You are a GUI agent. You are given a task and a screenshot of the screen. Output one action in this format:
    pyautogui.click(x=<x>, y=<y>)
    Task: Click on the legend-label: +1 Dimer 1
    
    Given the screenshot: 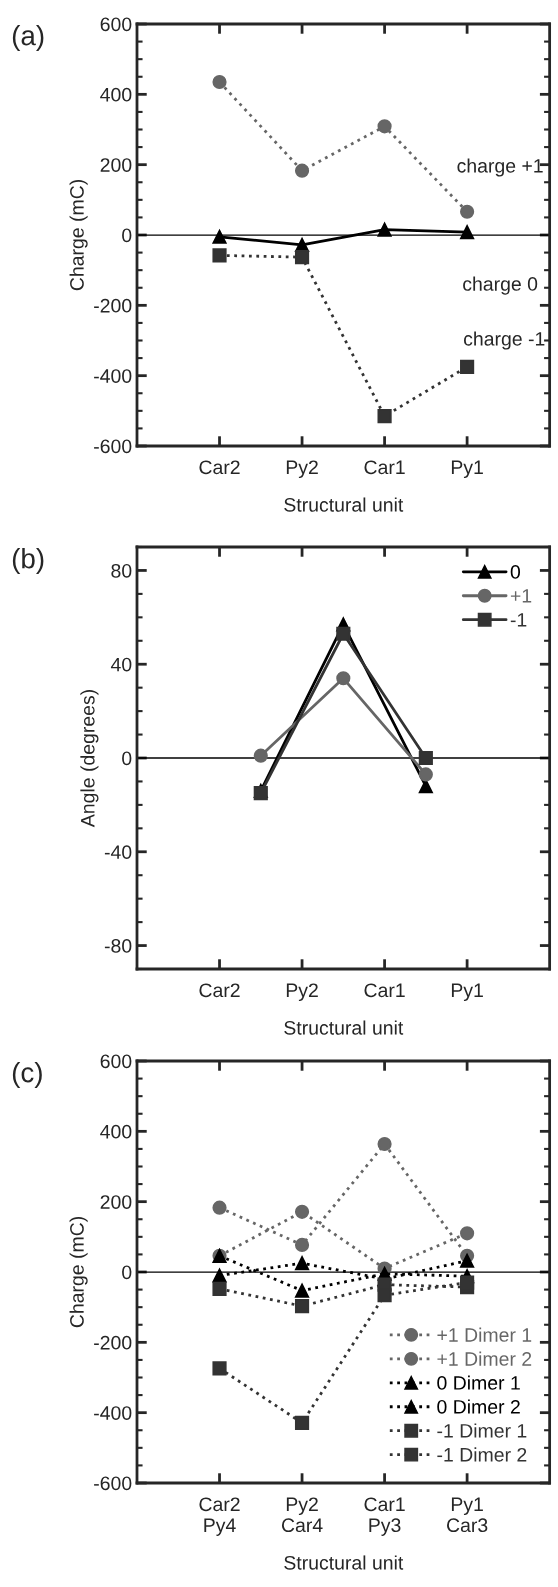 What is the action you would take?
    pyautogui.click(x=484, y=1334)
    